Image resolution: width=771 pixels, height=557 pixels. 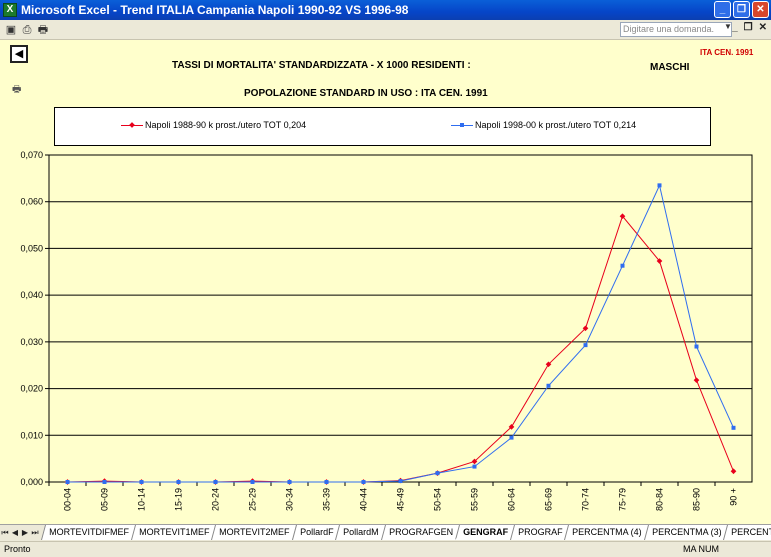 I want to click on legend-item-series1: Napoli 1988-90 k prost./utero TOT 0,204, so click(x=213, y=125).